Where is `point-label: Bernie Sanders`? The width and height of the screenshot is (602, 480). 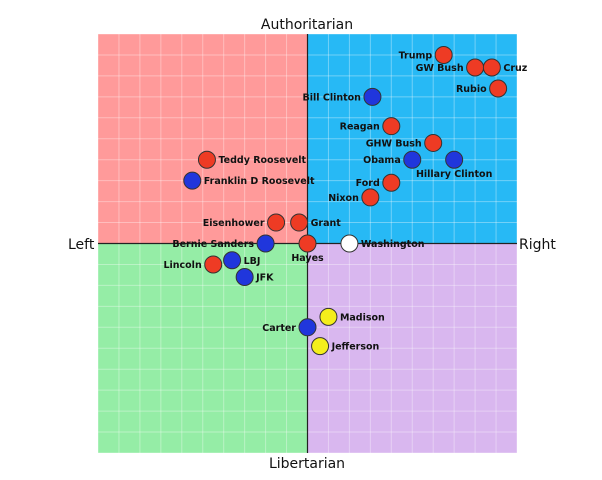 point-label: Bernie Sanders is located at coordinates (213, 244).